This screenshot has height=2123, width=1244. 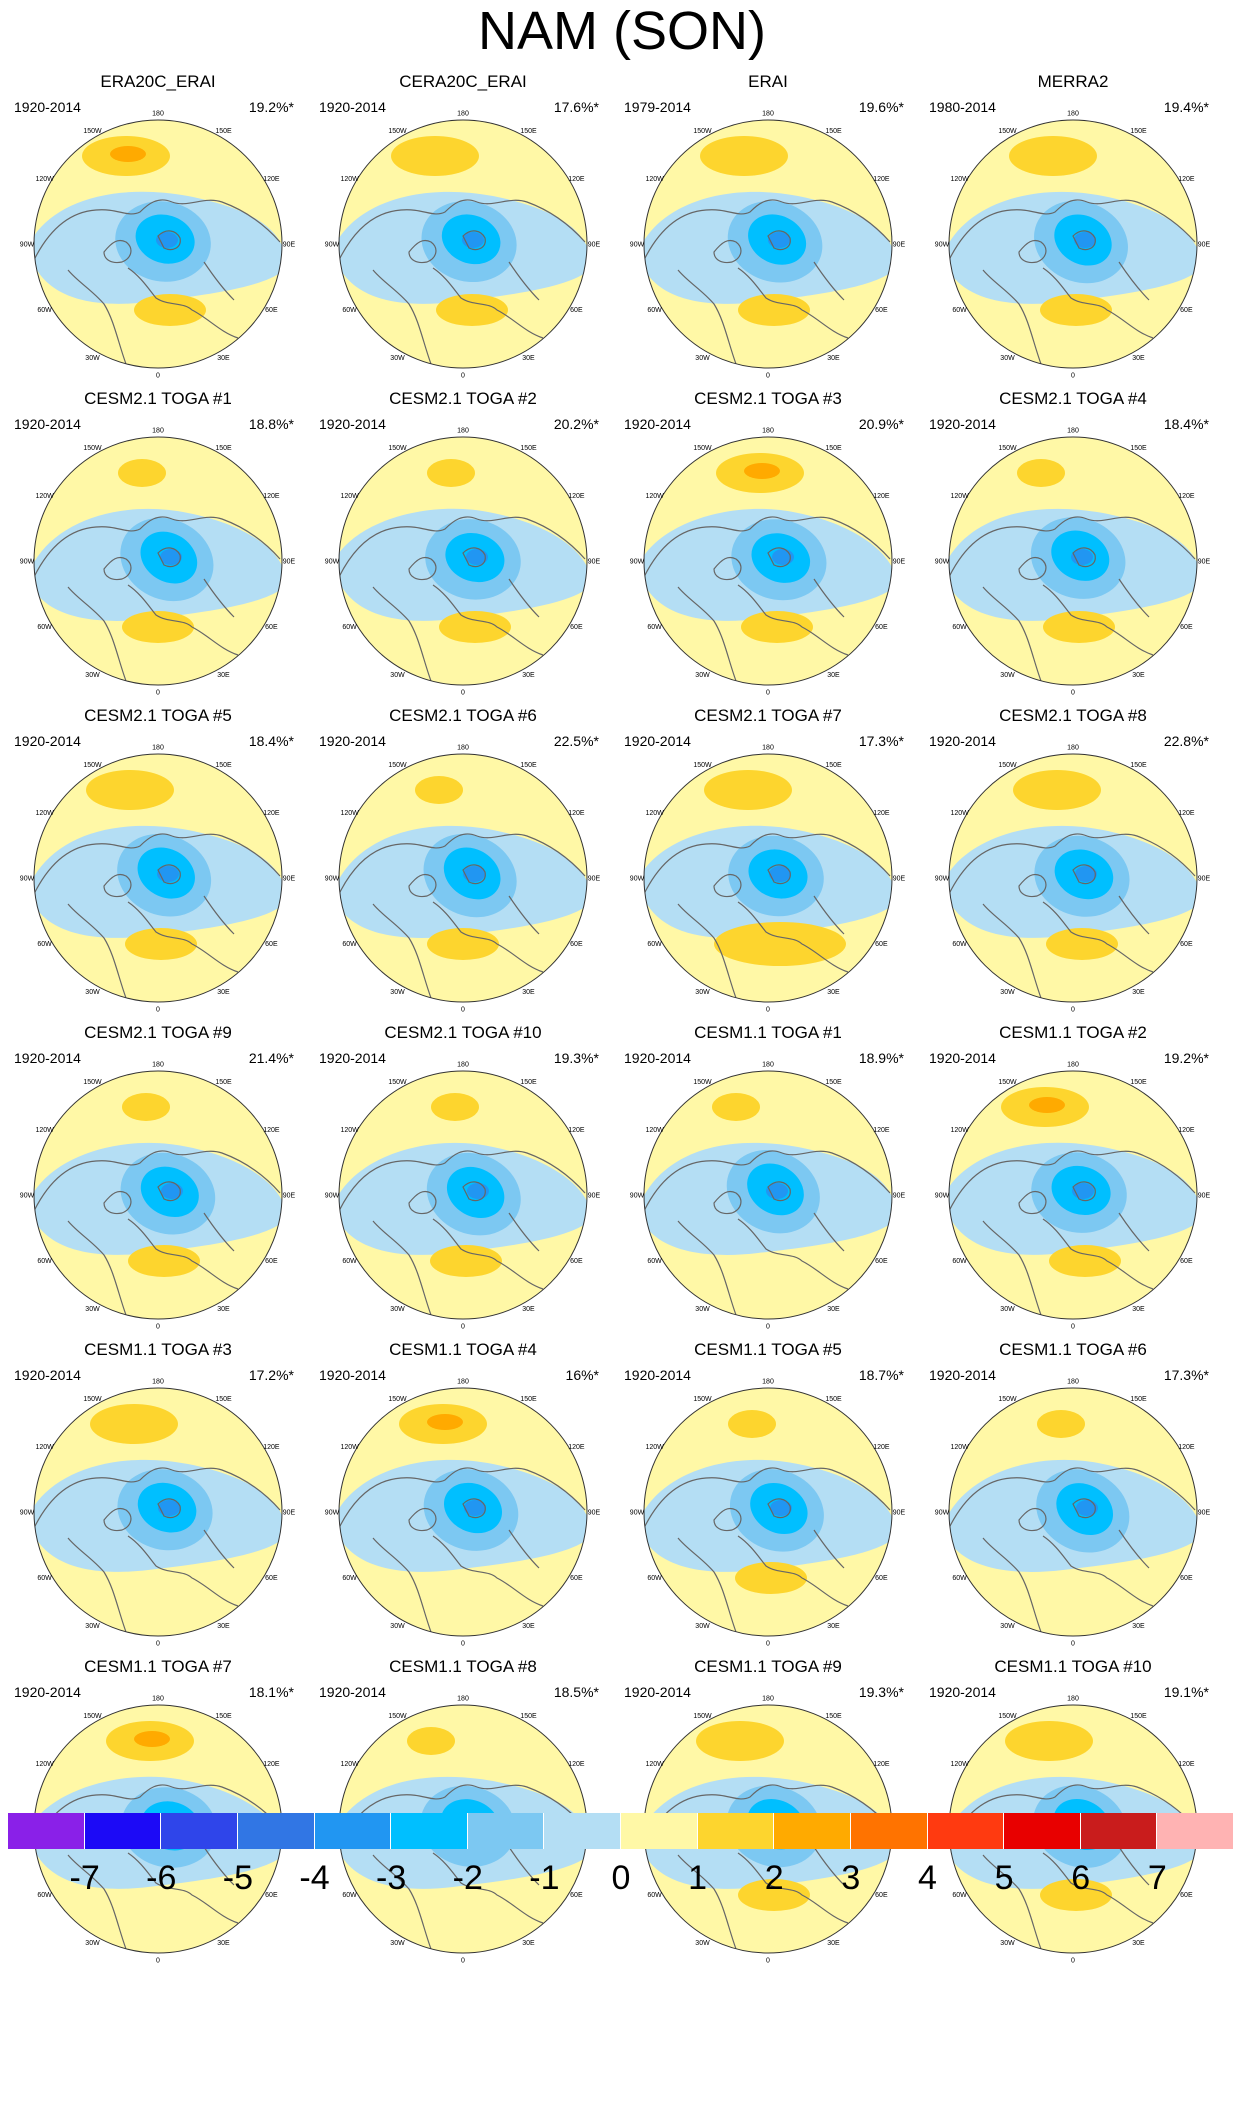 What do you see at coordinates (172, 1191) in the screenshot?
I see `negative-center` at bounding box center [172, 1191].